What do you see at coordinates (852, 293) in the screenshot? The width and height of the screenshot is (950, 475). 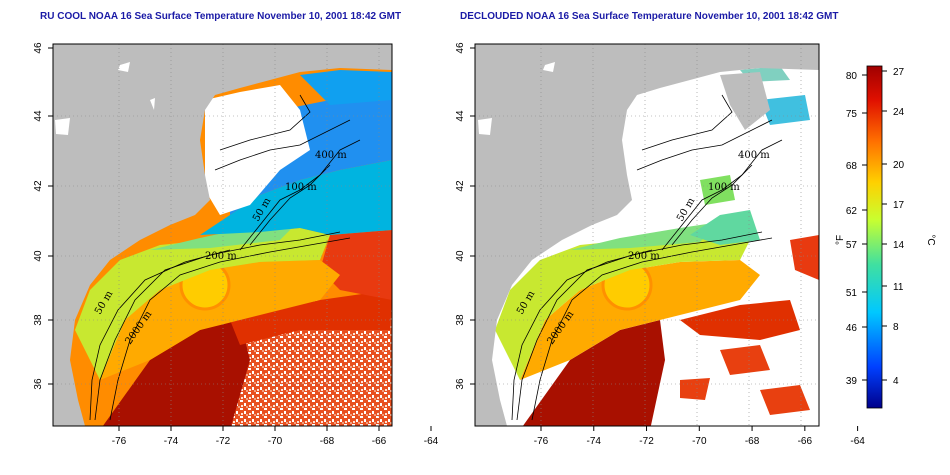 I see `fahrenheit-tick-label: 51` at bounding box center [852, 293].